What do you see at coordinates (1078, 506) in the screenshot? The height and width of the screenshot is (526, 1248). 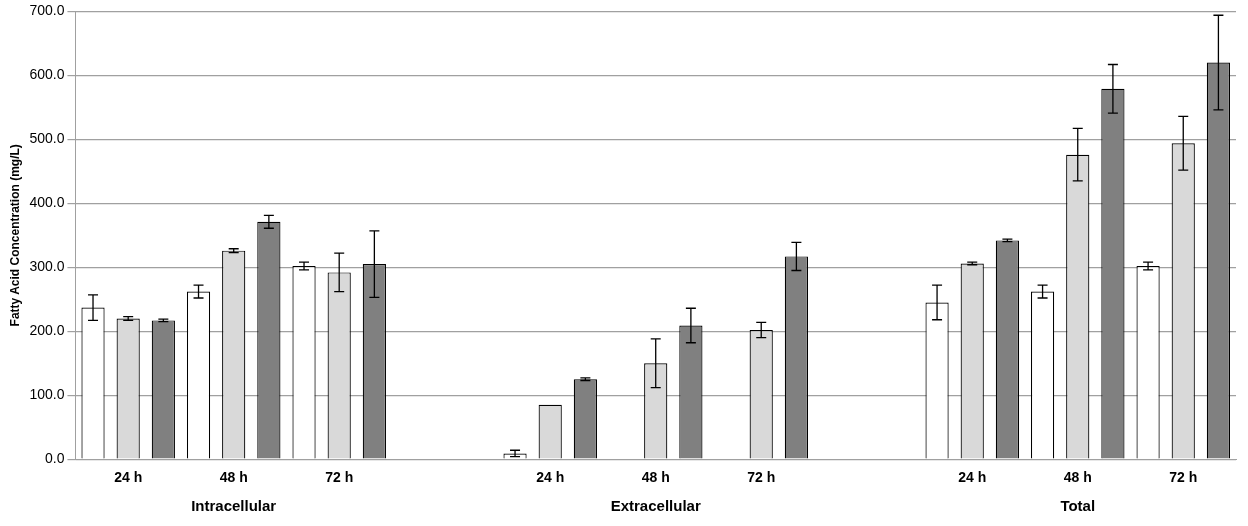 I see `text: Total` at bounding box center [1078, 506].